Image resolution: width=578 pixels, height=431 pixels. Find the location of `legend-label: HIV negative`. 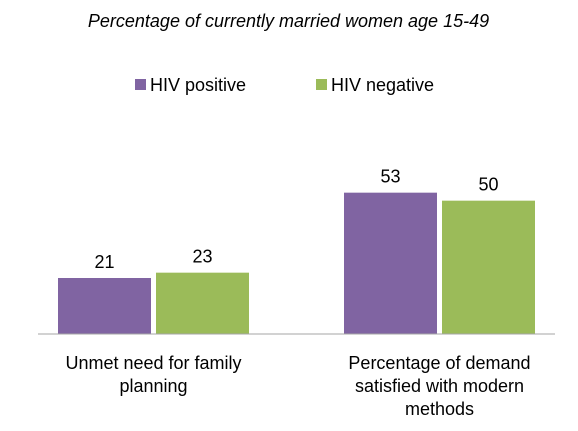

legend-label: HIV negative is located at coordinates (382, 85).